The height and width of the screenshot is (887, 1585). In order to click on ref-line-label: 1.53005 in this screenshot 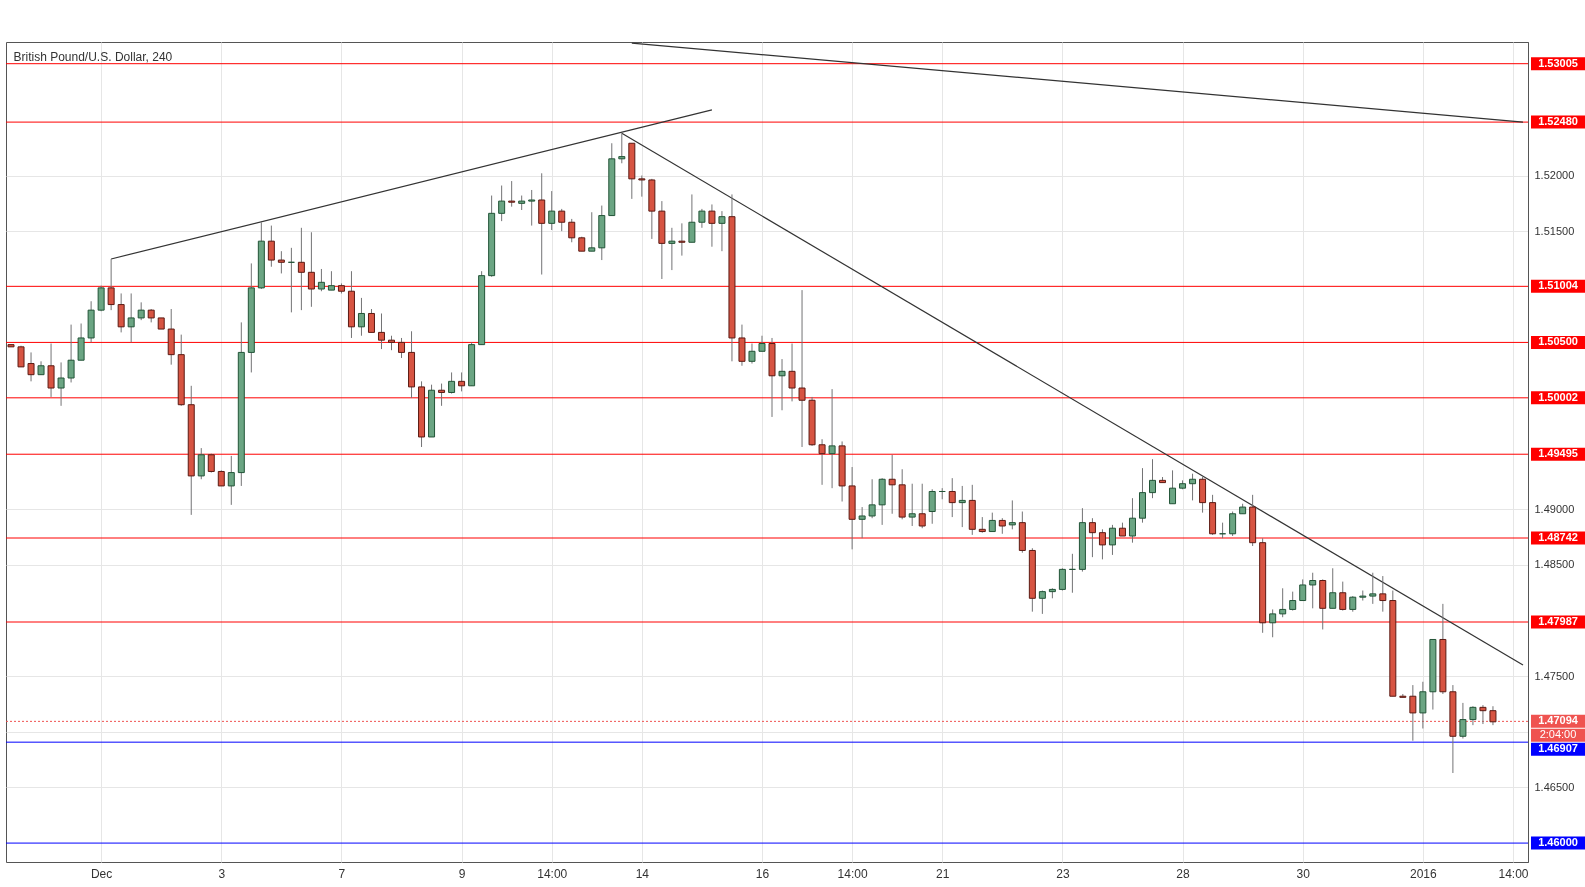, I will do `click(1558, 62)`.